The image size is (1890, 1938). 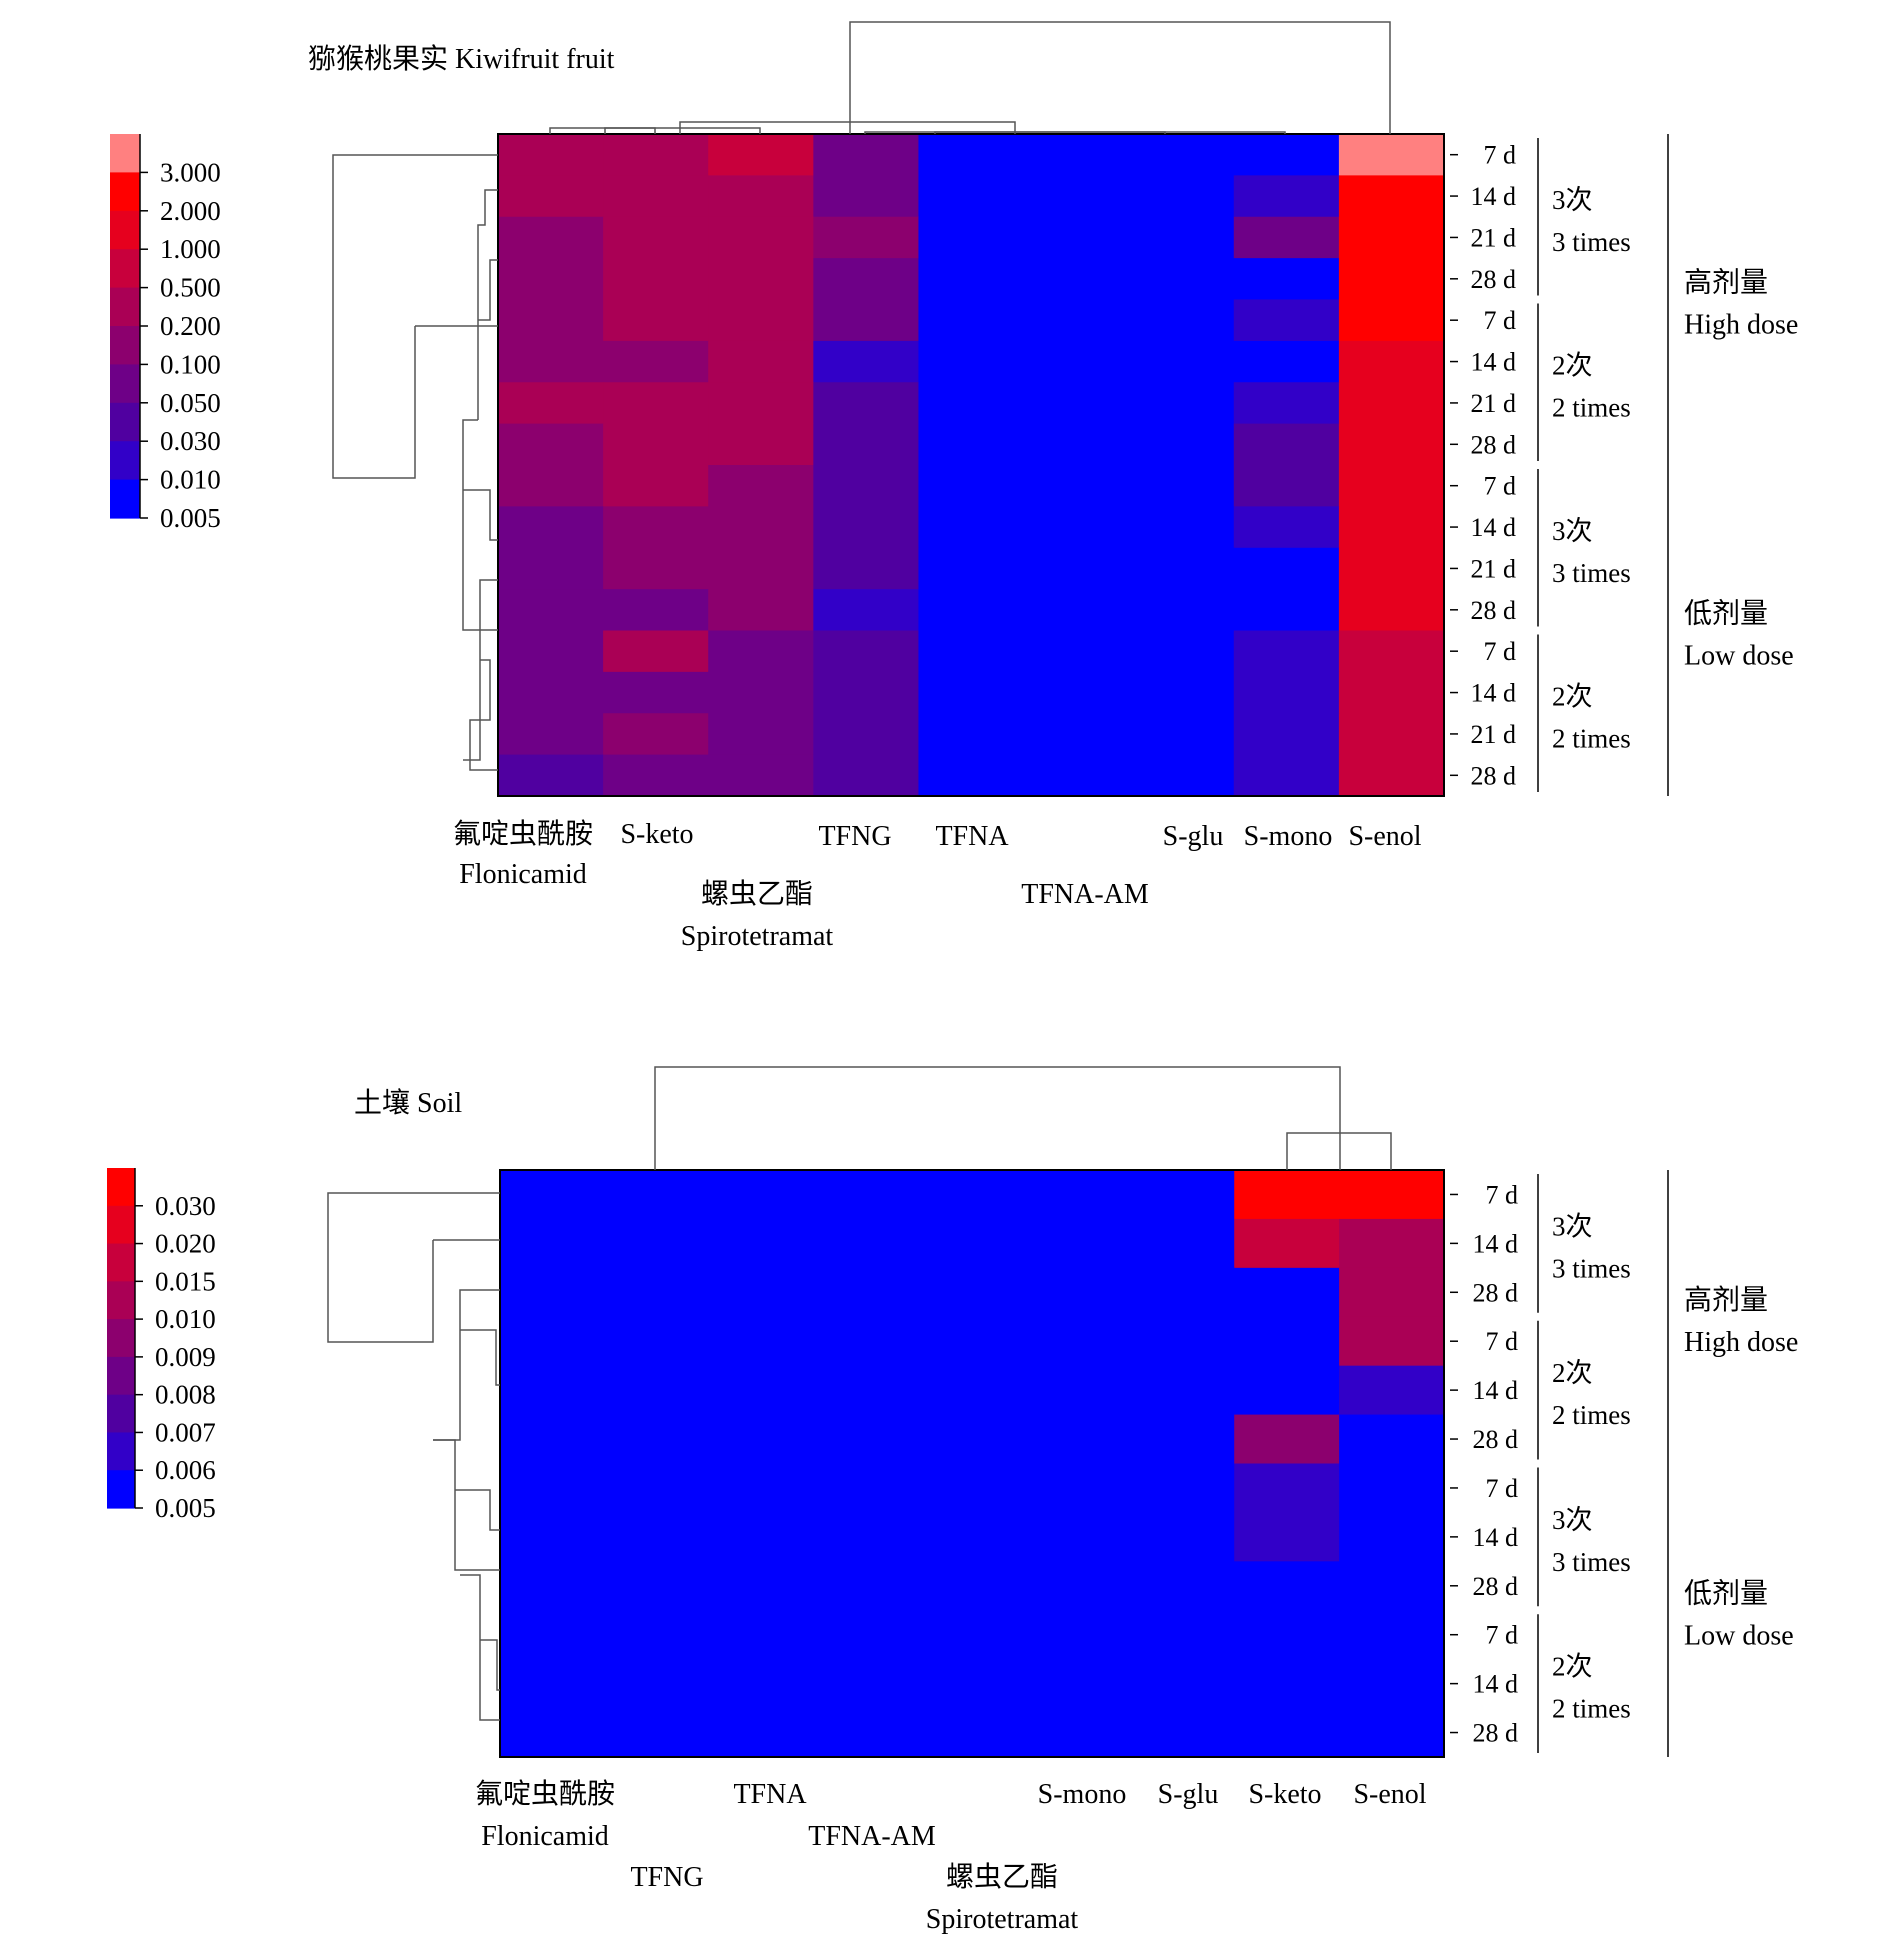 I want to click on frequency-label-zh: 2次, so click(x=1572, y=365).